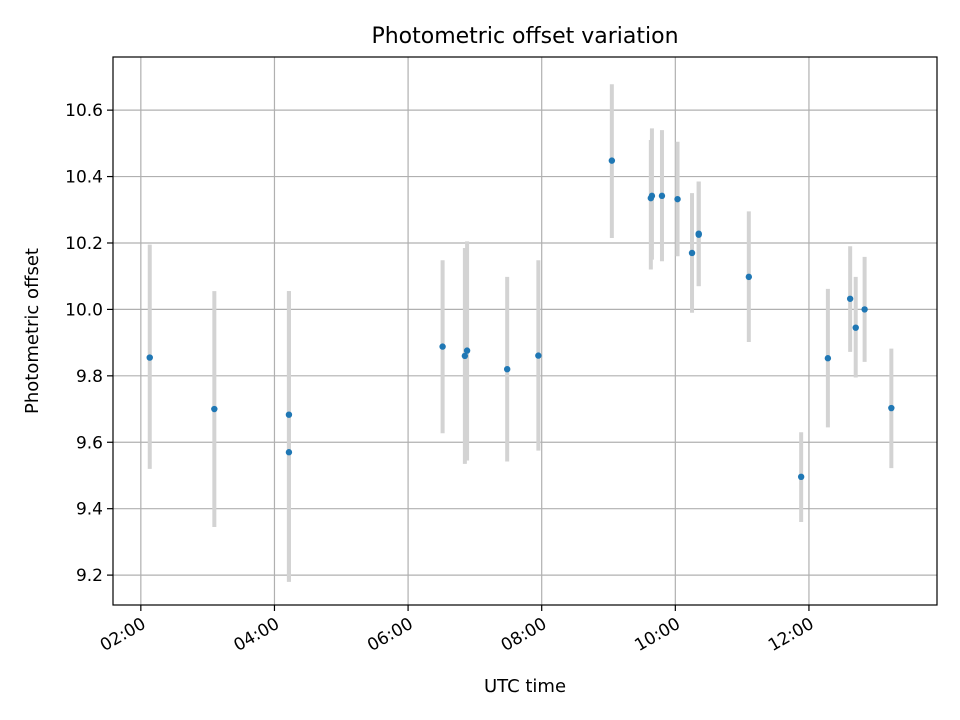 The image size is (960, 720). What do you see at coordinates (89, 443) in the screenshot?
I see `y-tick-label: 9.6` at bounding box center [89, 443].